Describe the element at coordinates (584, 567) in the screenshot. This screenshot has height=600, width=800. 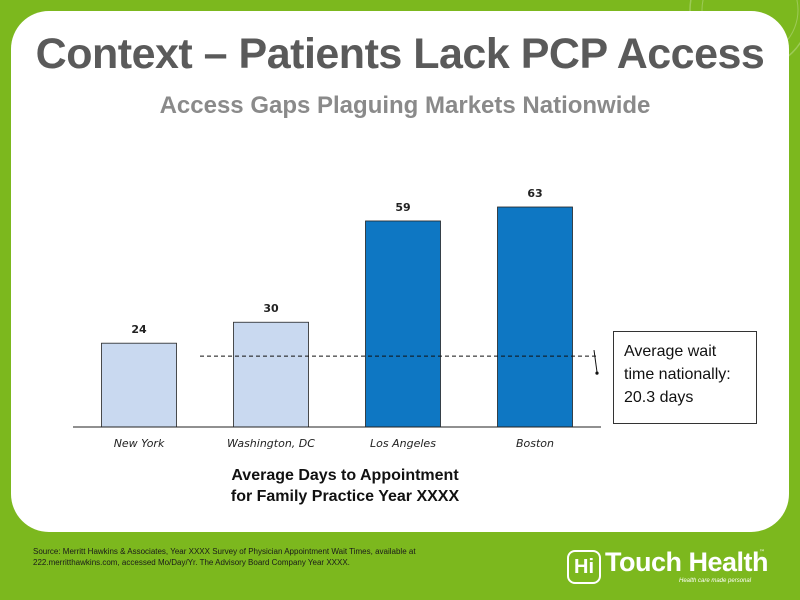
I see `logo-badge: Hi` at that location.